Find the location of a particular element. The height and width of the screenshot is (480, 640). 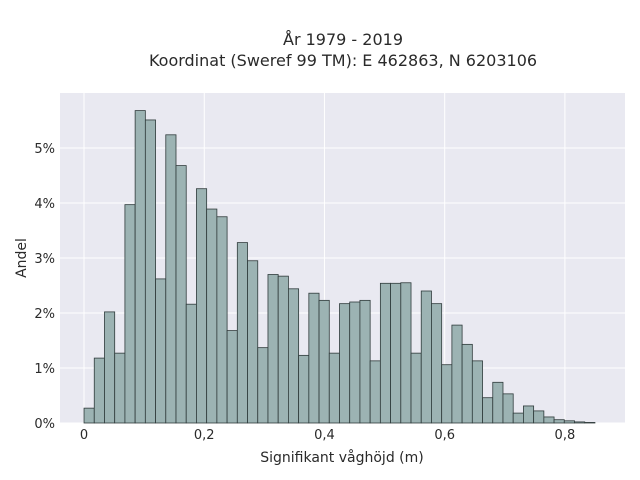

y-tick-label: 3% is located at coordinates (44, 259).